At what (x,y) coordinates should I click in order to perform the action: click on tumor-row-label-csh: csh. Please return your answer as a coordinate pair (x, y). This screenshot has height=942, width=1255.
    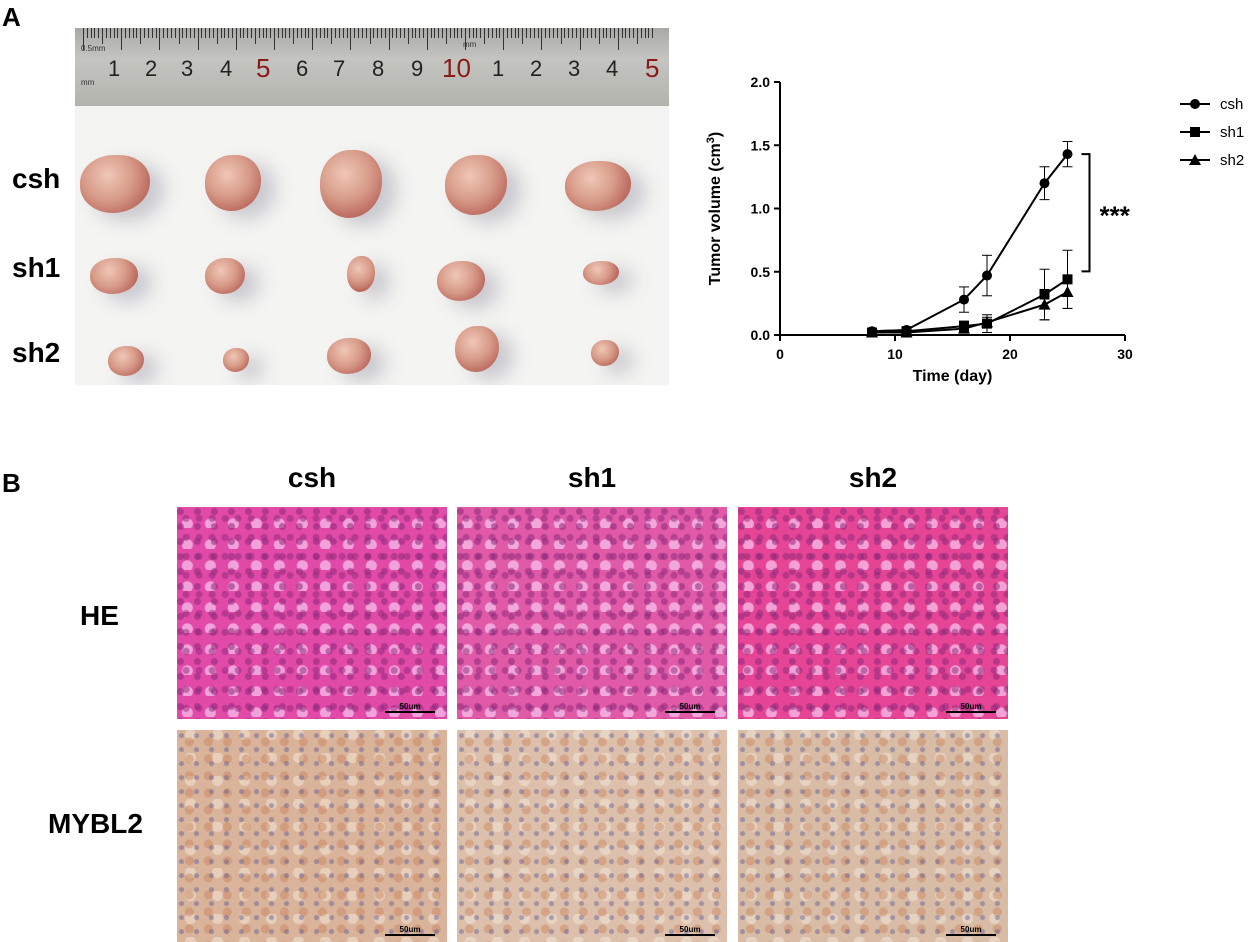
    Looking at the image, I should click on (36, 178).